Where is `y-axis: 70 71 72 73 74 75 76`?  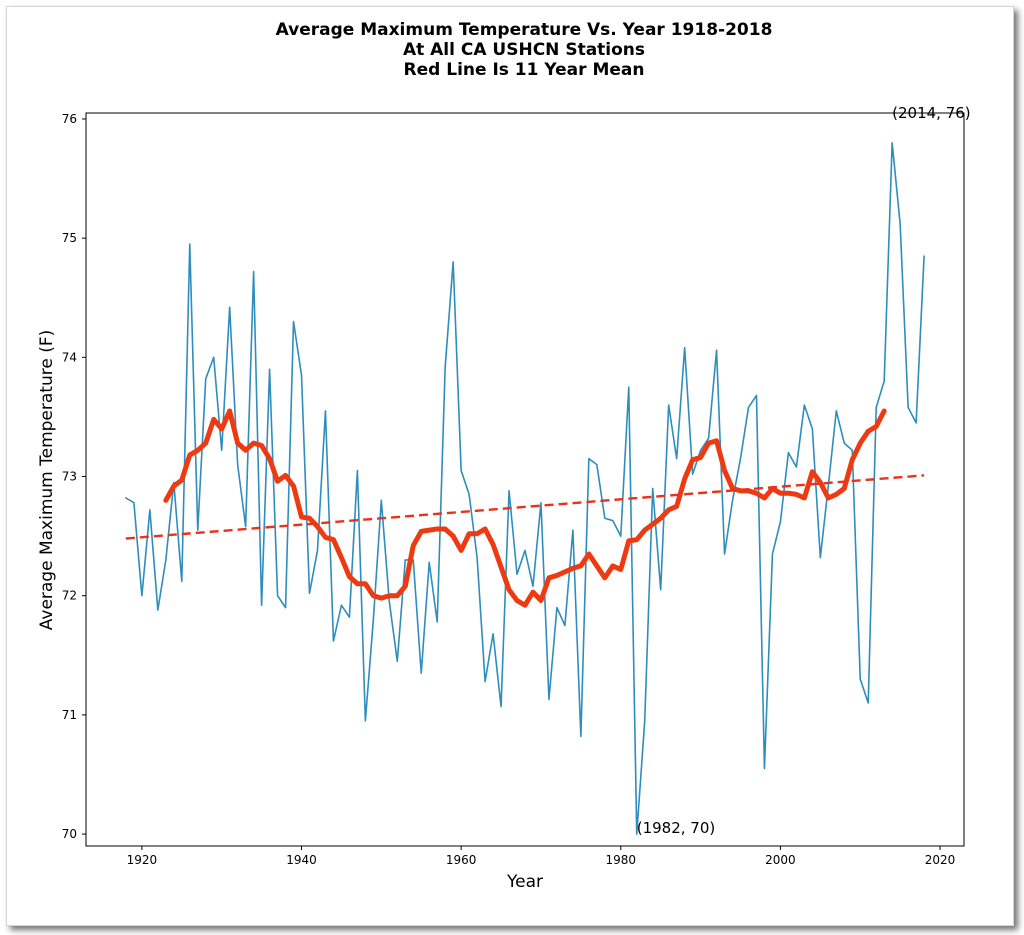 y-axis: 70 71 72 73 74 75 76 is located at coordinates (74, 476).